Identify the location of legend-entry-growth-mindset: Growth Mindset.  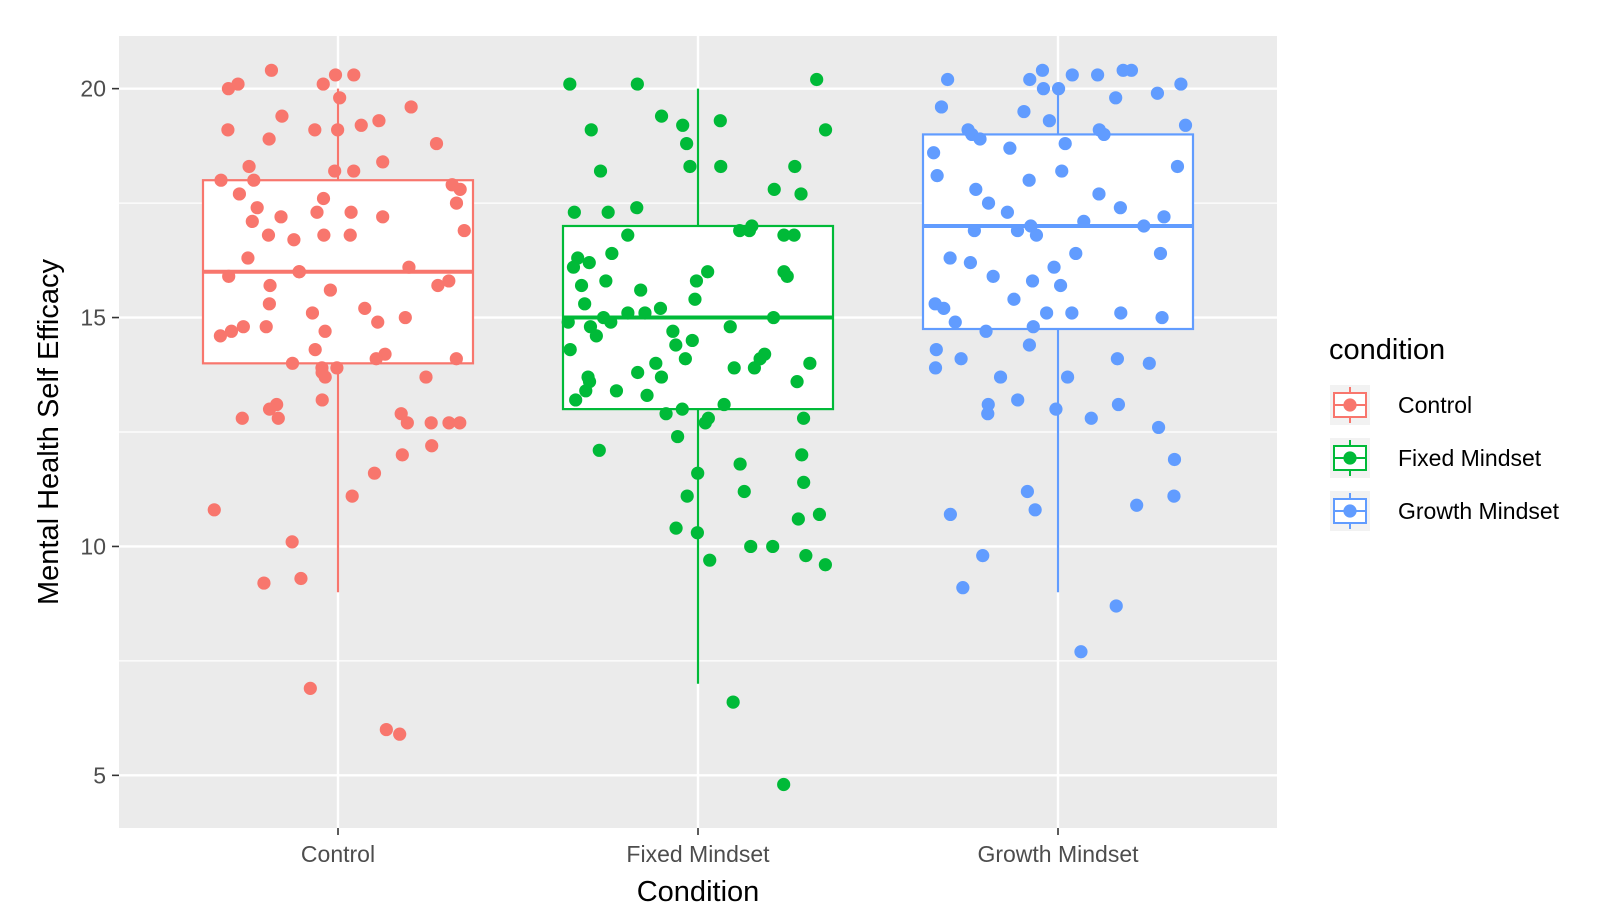
(1445, 511).